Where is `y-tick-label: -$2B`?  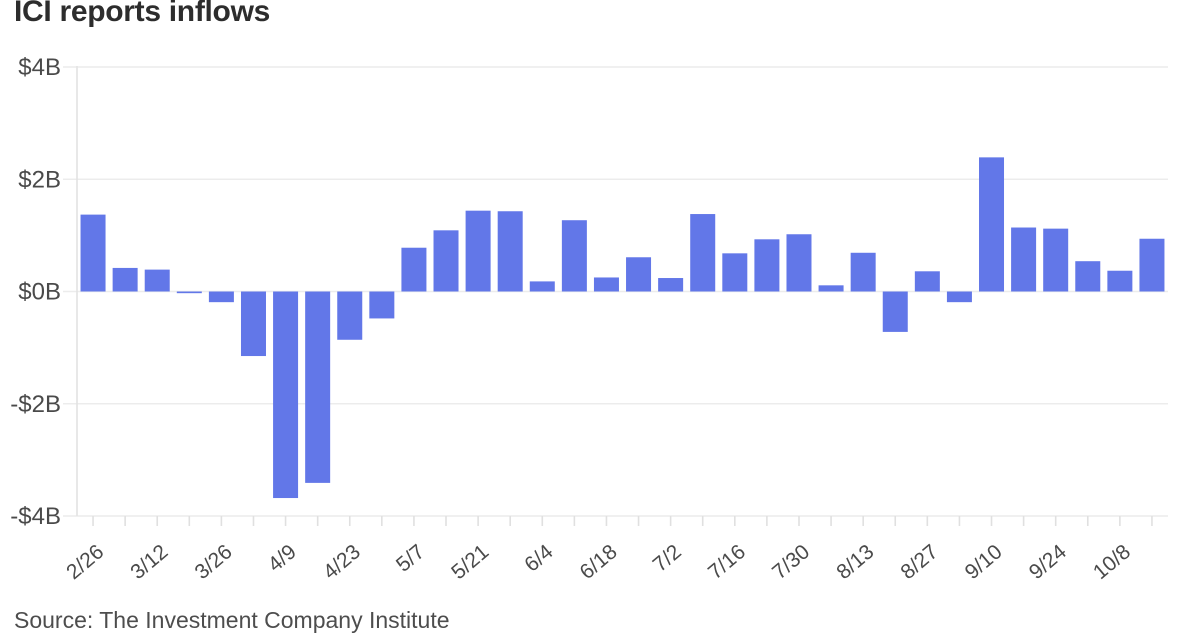 y-tick-label: -$2B is located at coordinates (35, 404).